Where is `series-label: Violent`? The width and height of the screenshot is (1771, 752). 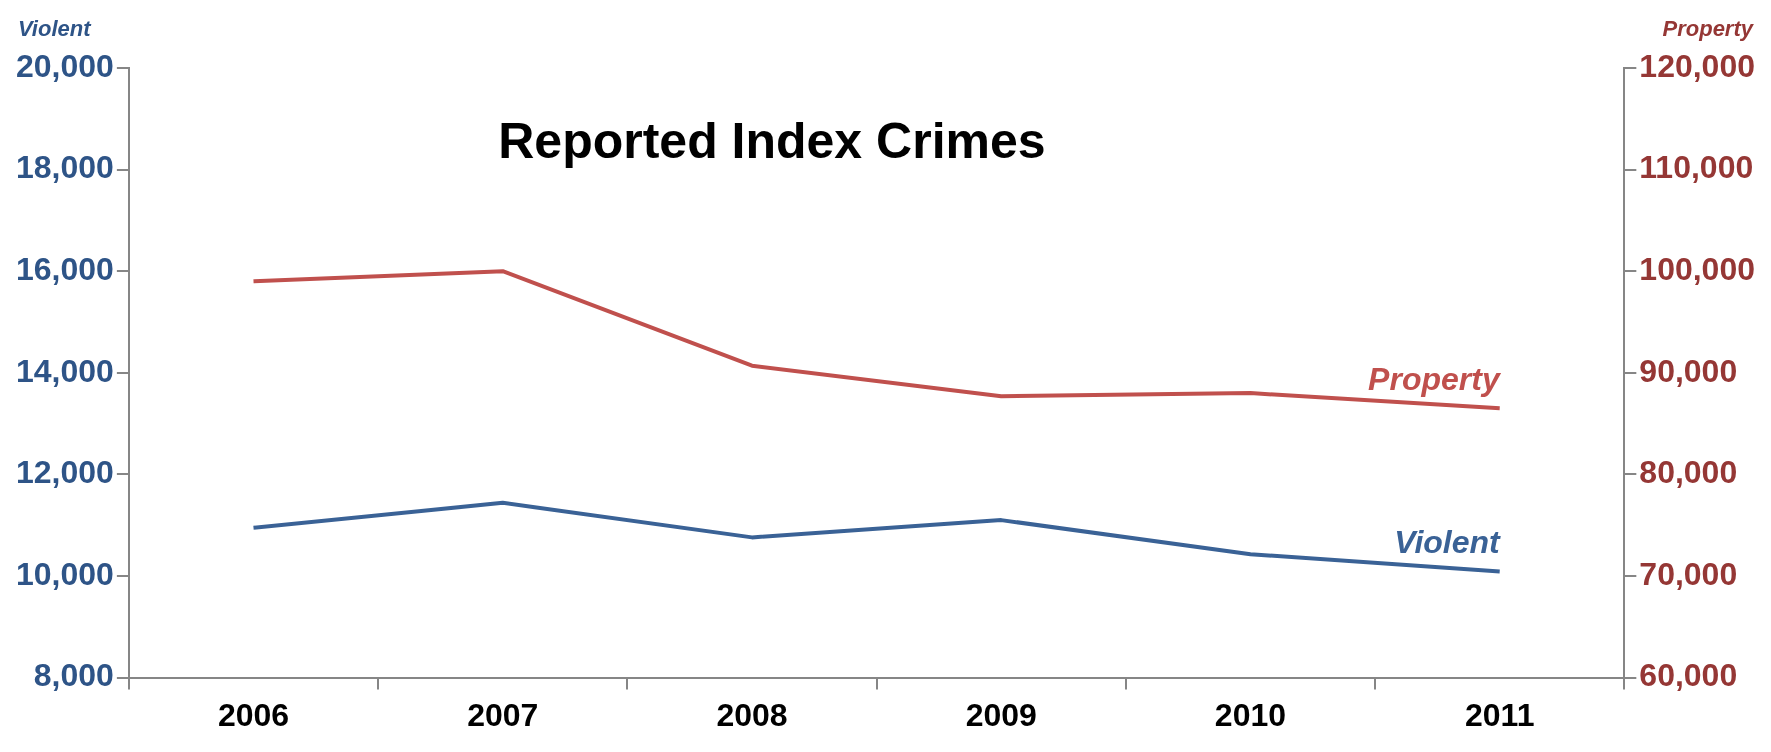 series-label: Violent is located at coordinates (1448, 542).